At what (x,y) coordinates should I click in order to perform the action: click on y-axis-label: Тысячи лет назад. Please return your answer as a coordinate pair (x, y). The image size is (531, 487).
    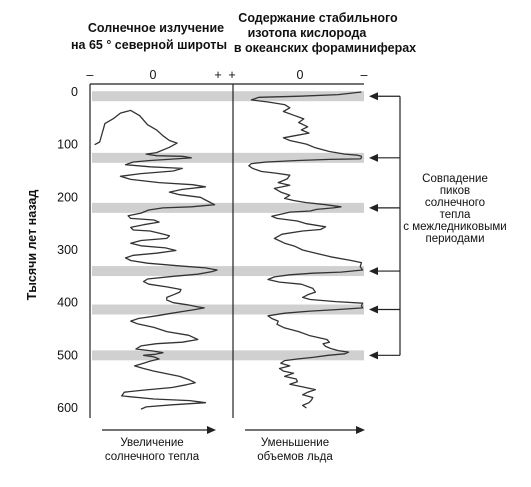
    Looking at the image, I should click on (32, 245).